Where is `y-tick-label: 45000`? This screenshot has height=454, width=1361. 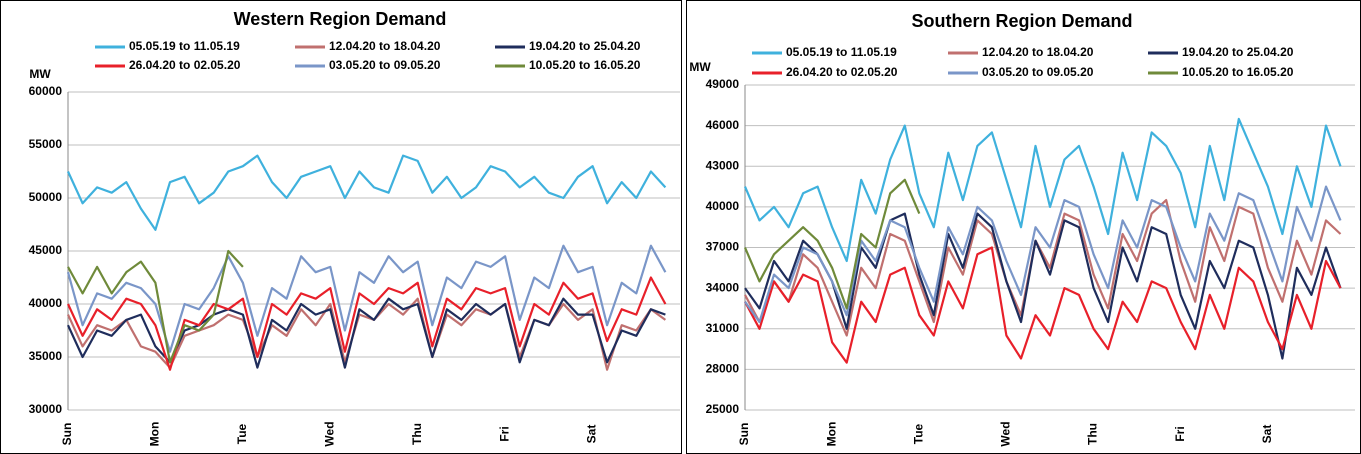
y-tick-label: 45000 is located at coordinates (46, 250).